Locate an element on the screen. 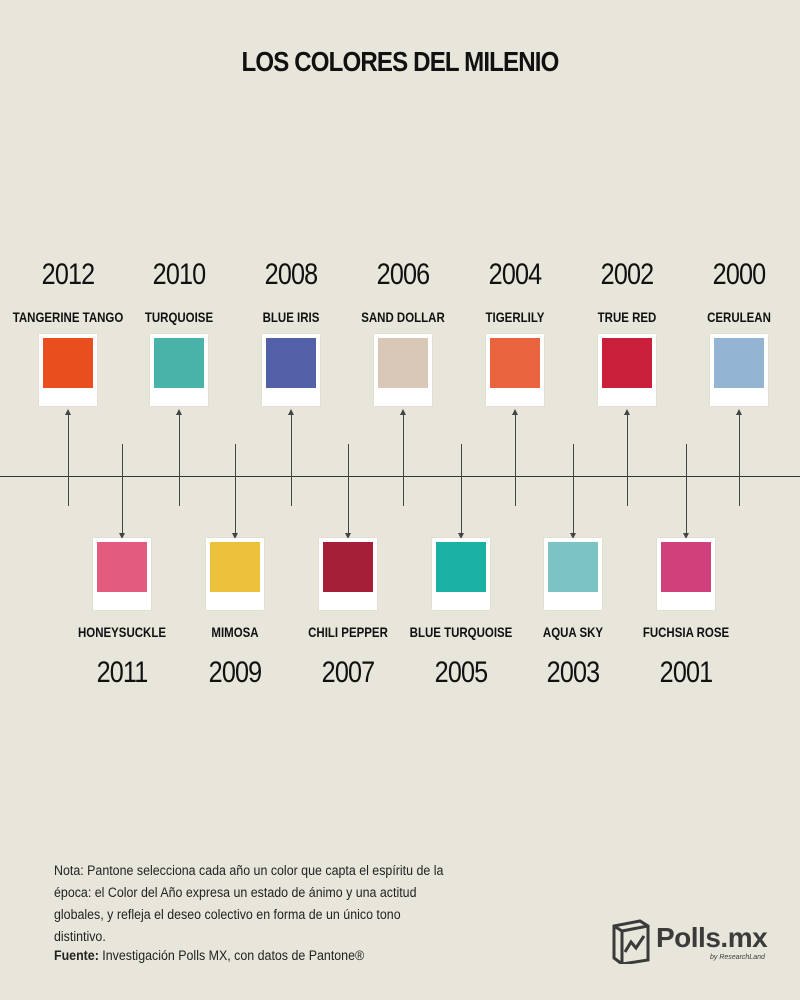 This screenshot has width=800, height=1000. year-label: 2007 is located at coordinates (348, 672).